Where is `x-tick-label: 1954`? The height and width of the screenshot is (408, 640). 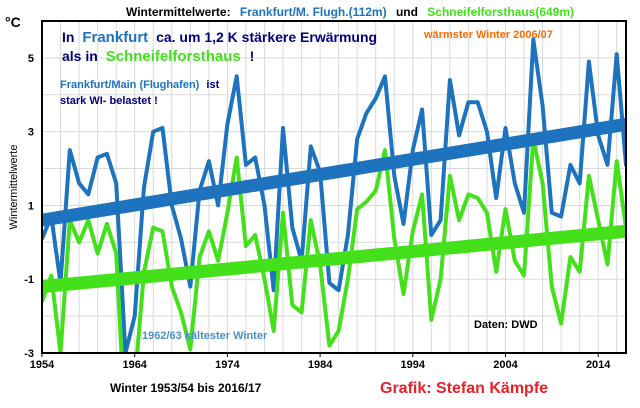
x-tick-label: 1954 is located at coordinates (42, 365).